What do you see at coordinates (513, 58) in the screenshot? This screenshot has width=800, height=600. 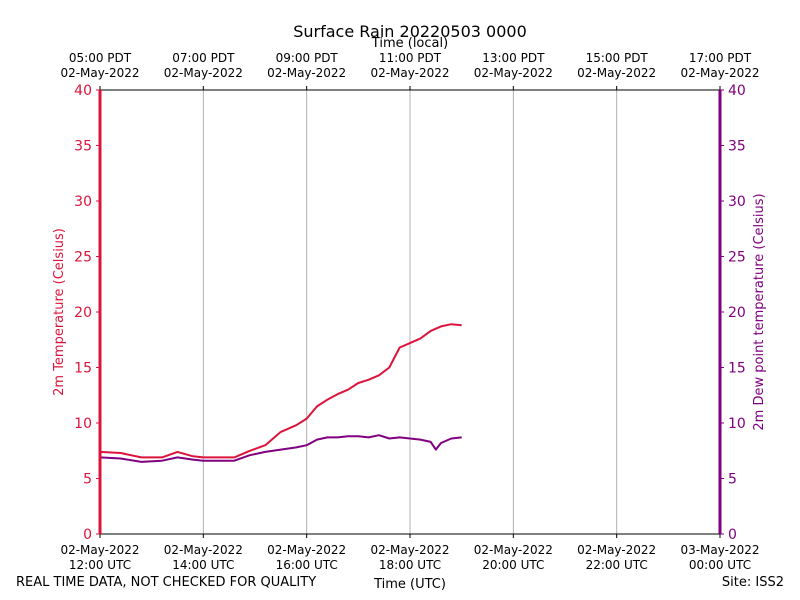 I see `x2-tick-label-time: 13:00 PDT` at bounding box center [513, 58].